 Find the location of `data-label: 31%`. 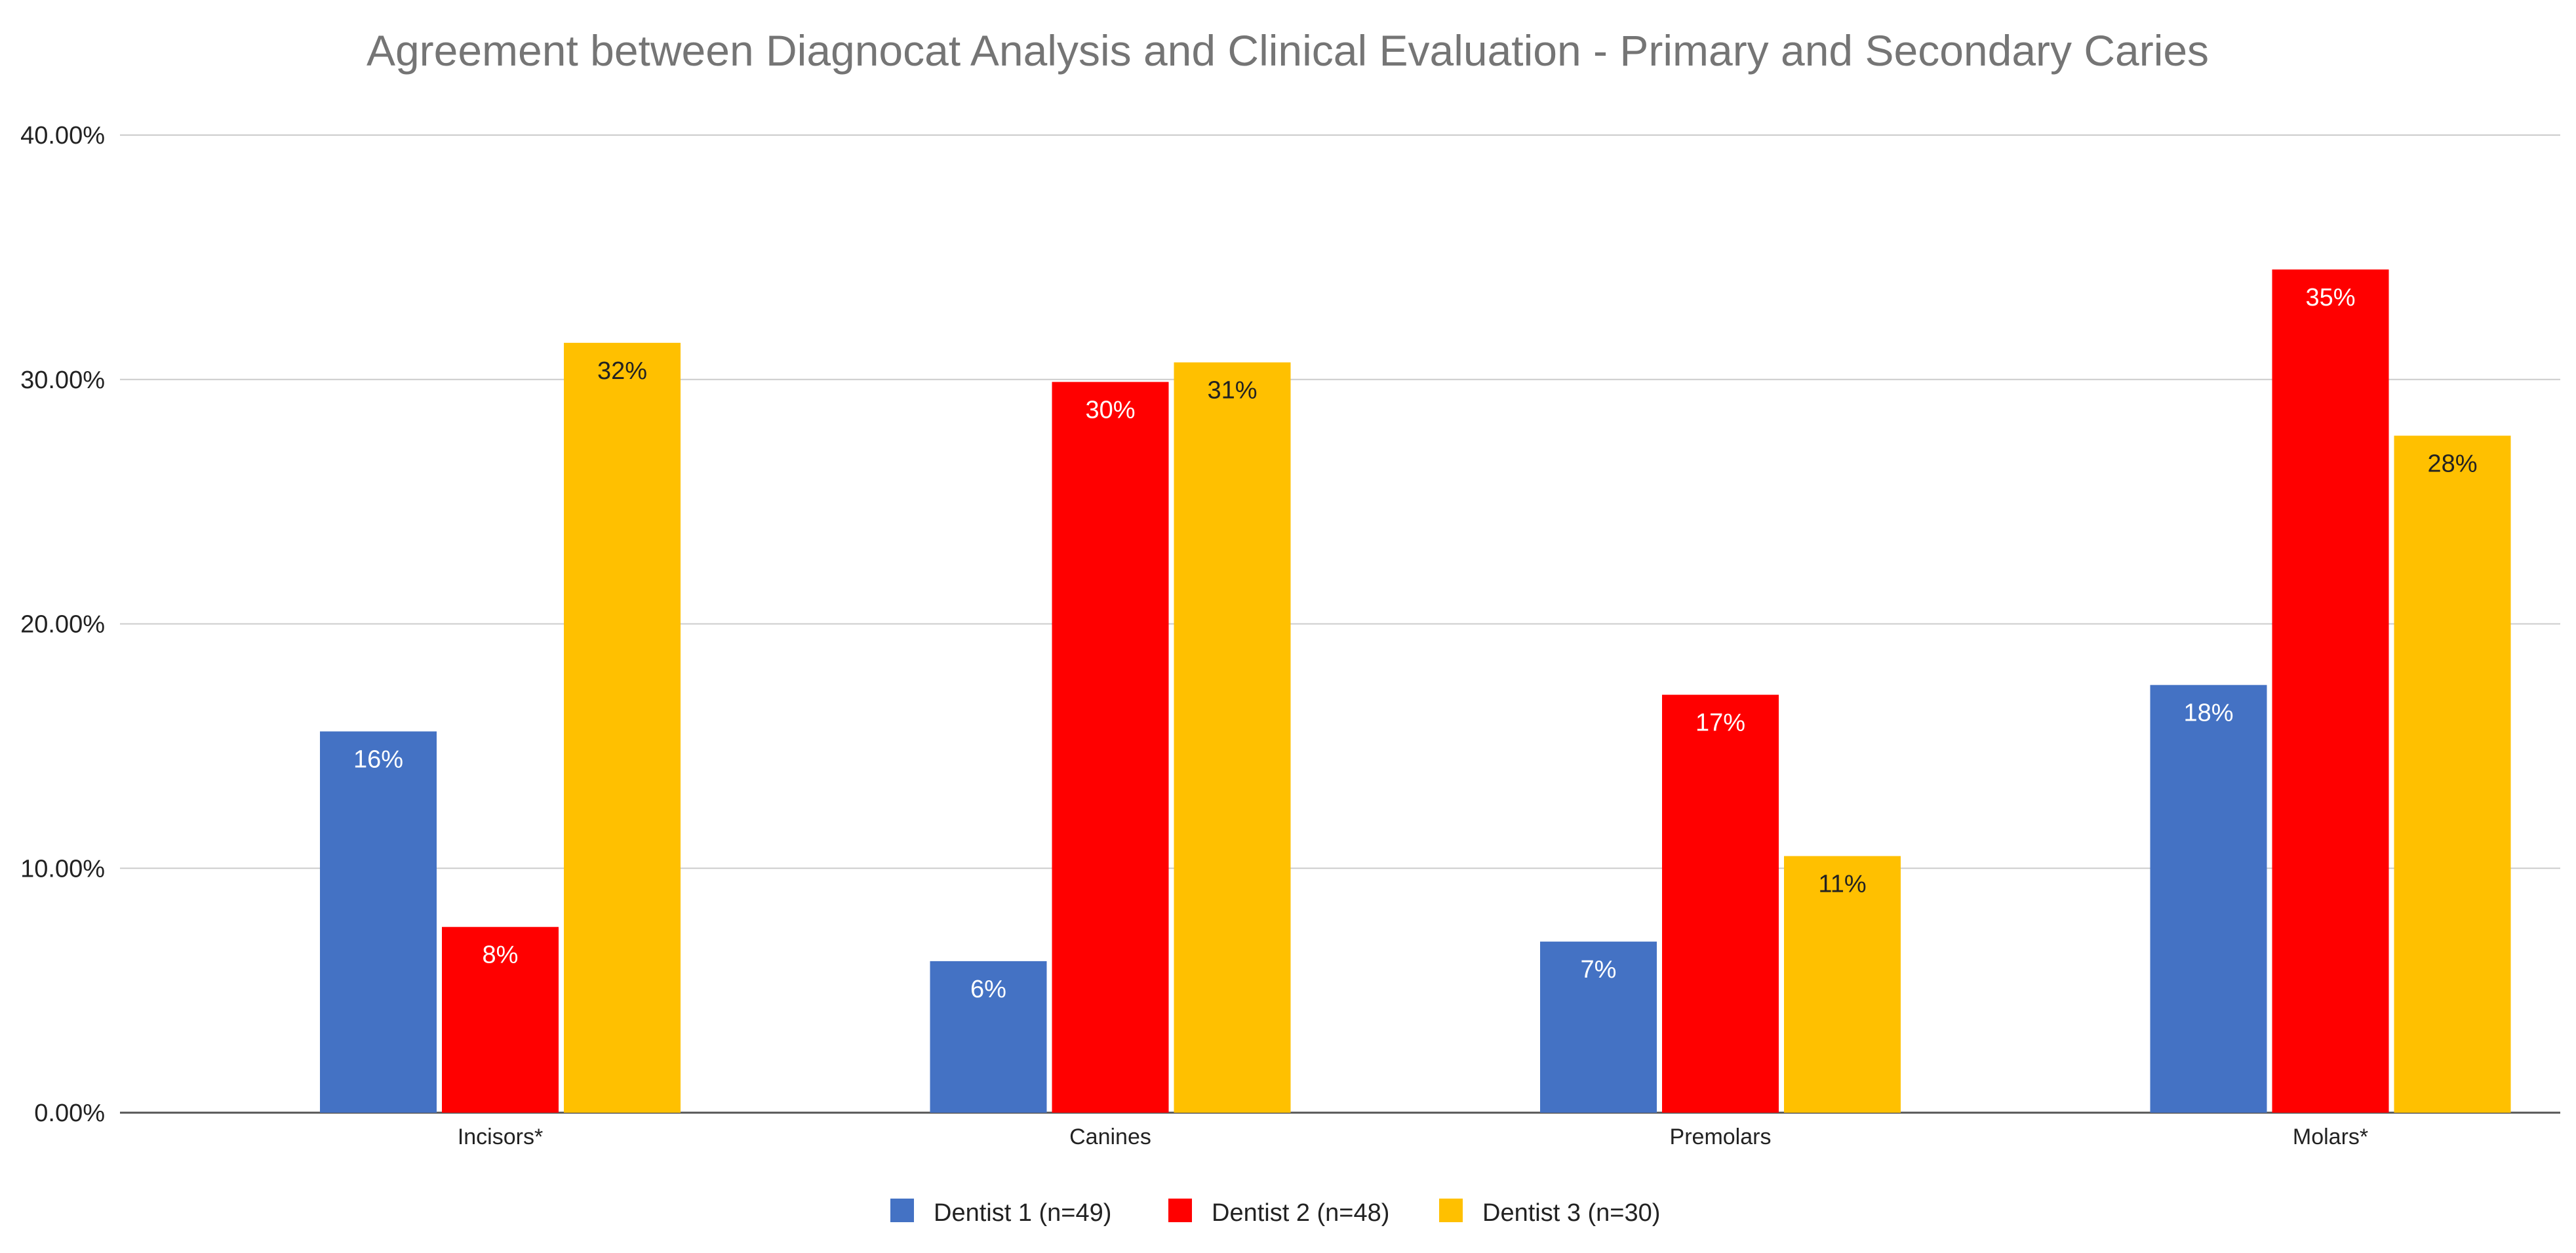

data-label: 31% is located at coordinates (1232, 391).